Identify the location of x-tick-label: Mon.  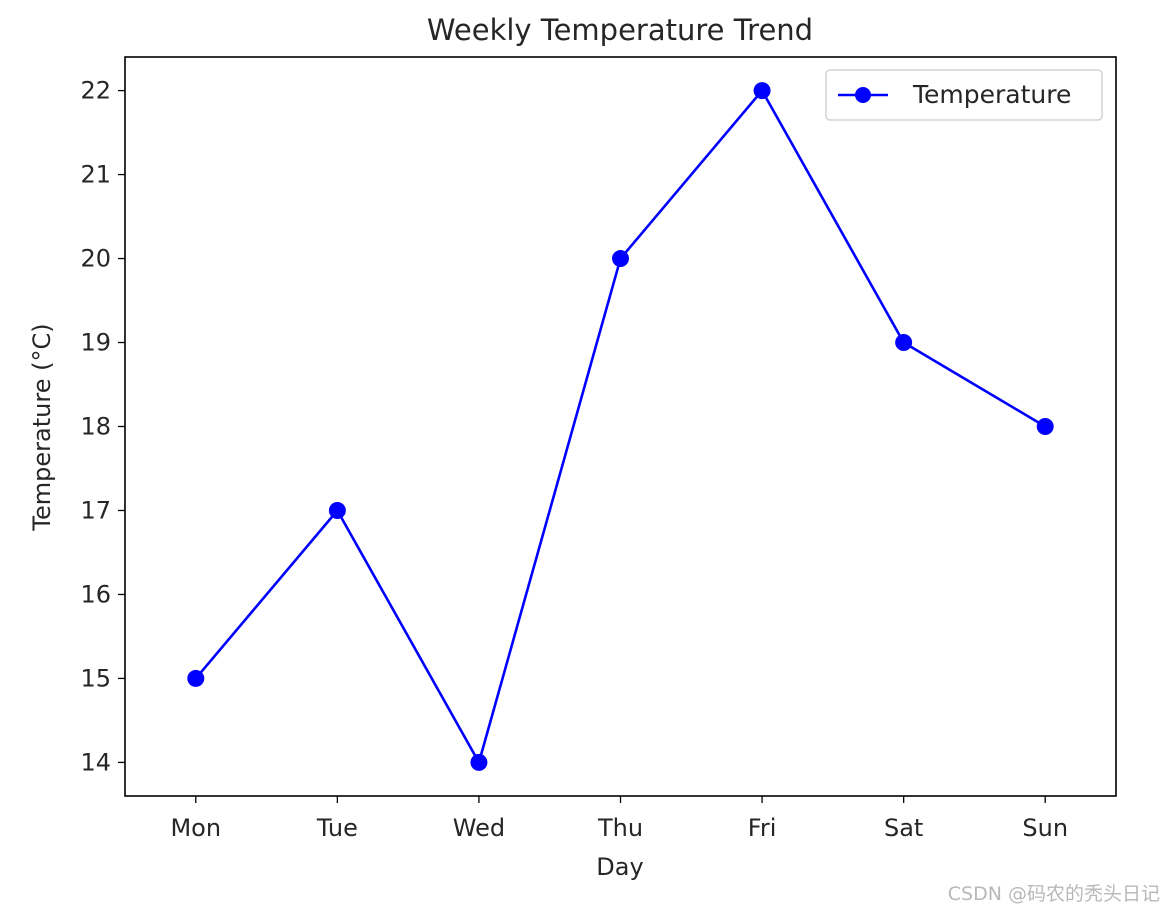
(195, 828).